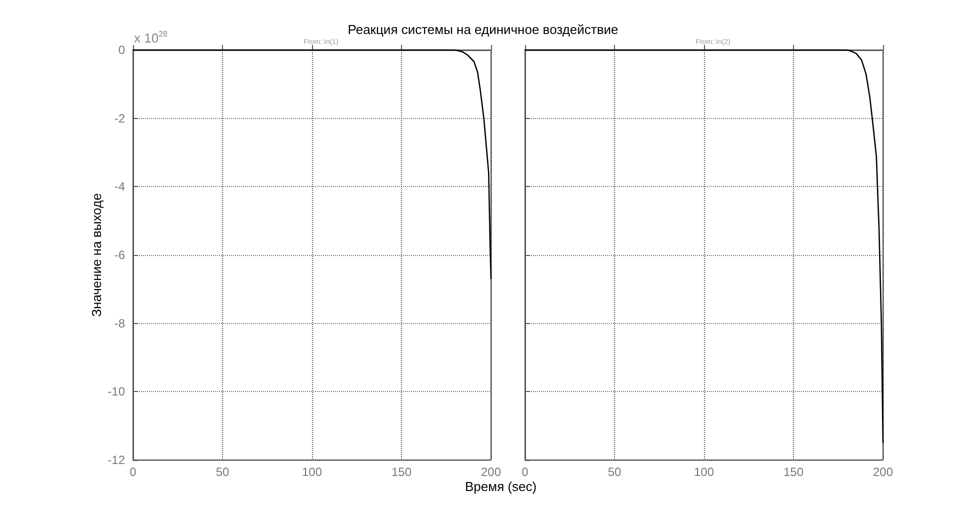  Describe the element at coordinates (120, 255) in the screenshot. I see `y-tick-label: -6` at that location.